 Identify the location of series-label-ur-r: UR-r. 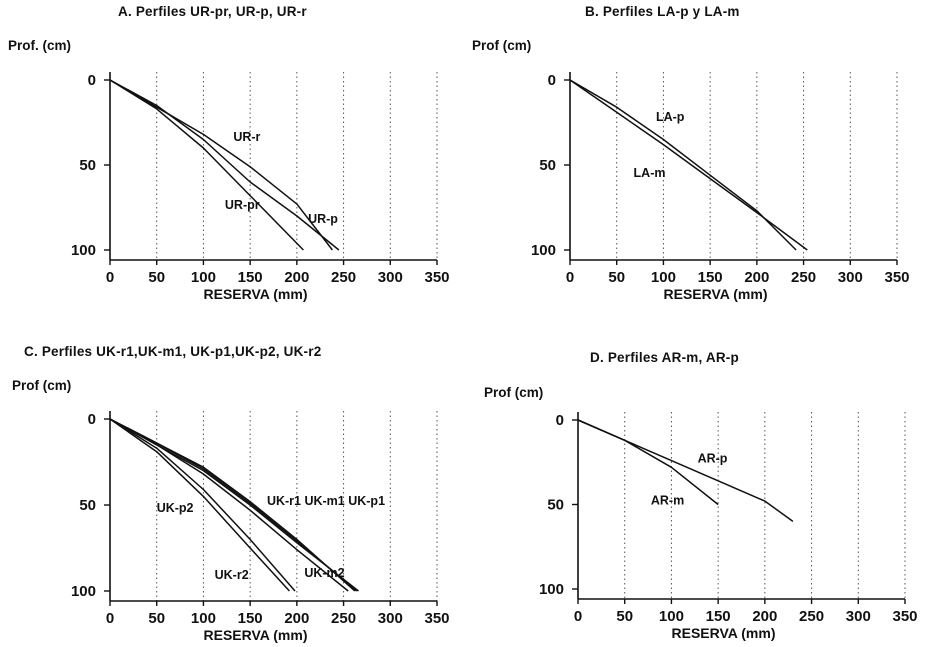
(246, 137).